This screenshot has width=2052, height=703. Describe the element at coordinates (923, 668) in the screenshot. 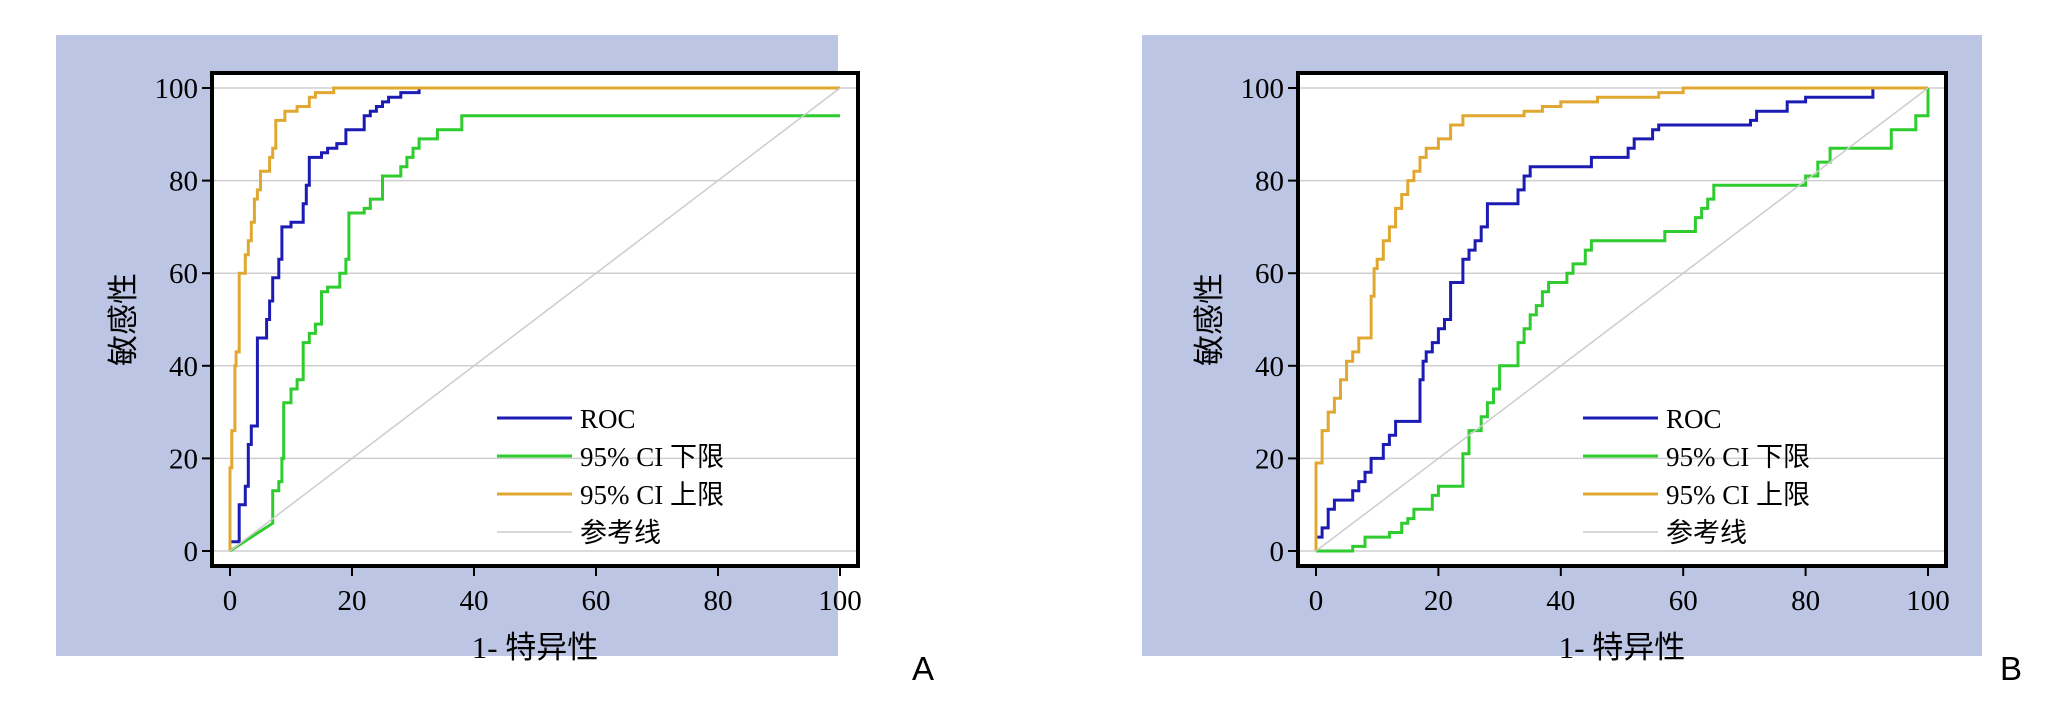

I see `panel-label: A` at that location.